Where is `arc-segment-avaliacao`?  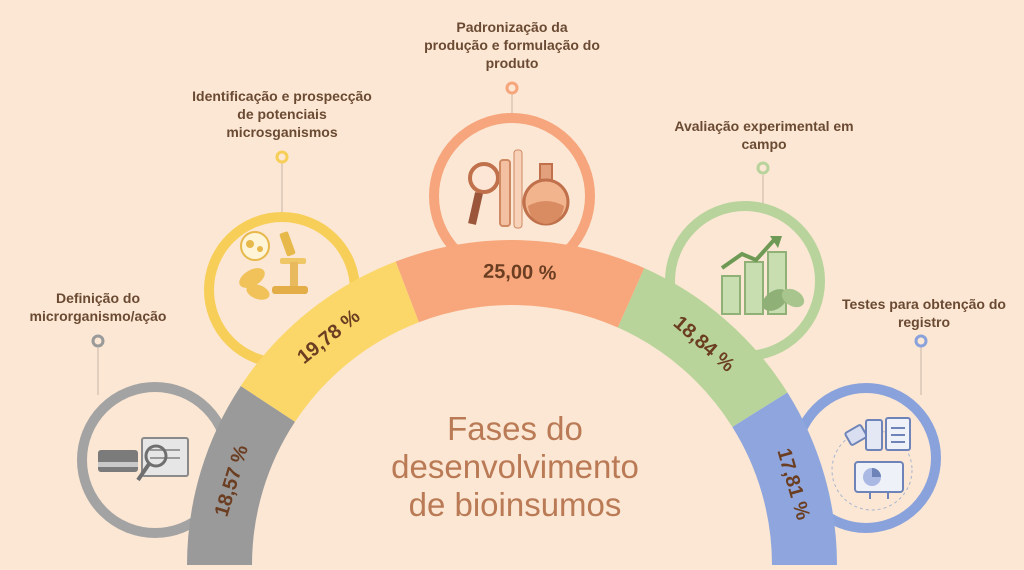
arc-segment-avaliacao is located at coordinates (702, 347).